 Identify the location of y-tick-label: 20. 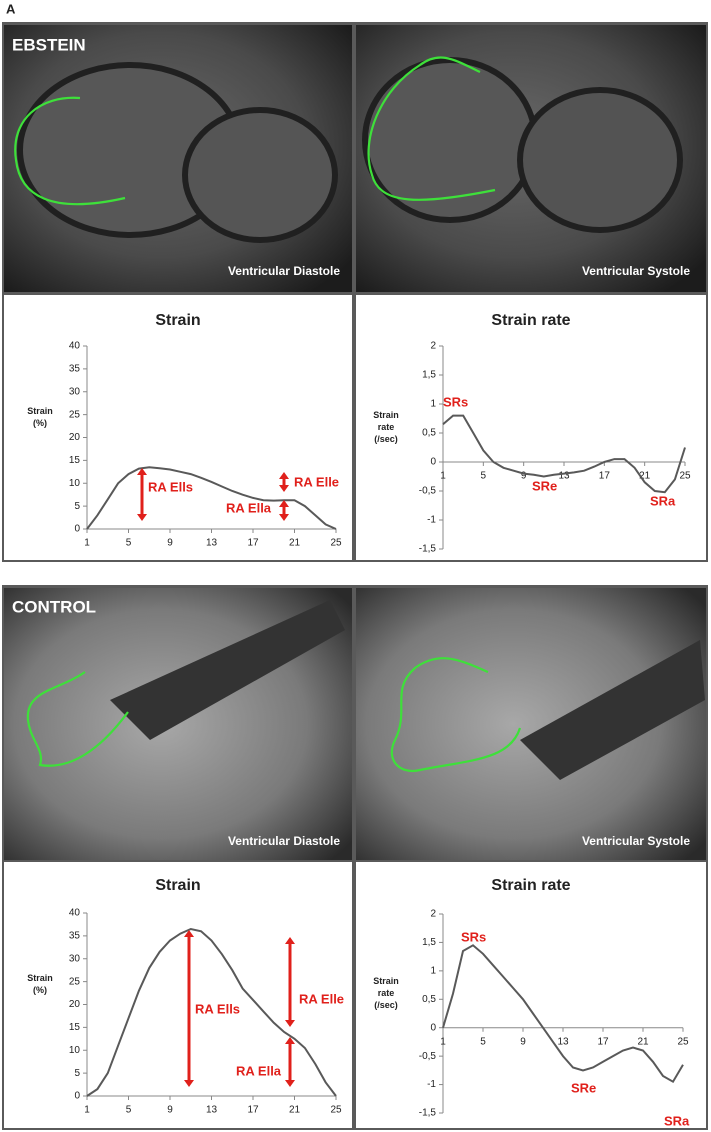
(75, 1004).